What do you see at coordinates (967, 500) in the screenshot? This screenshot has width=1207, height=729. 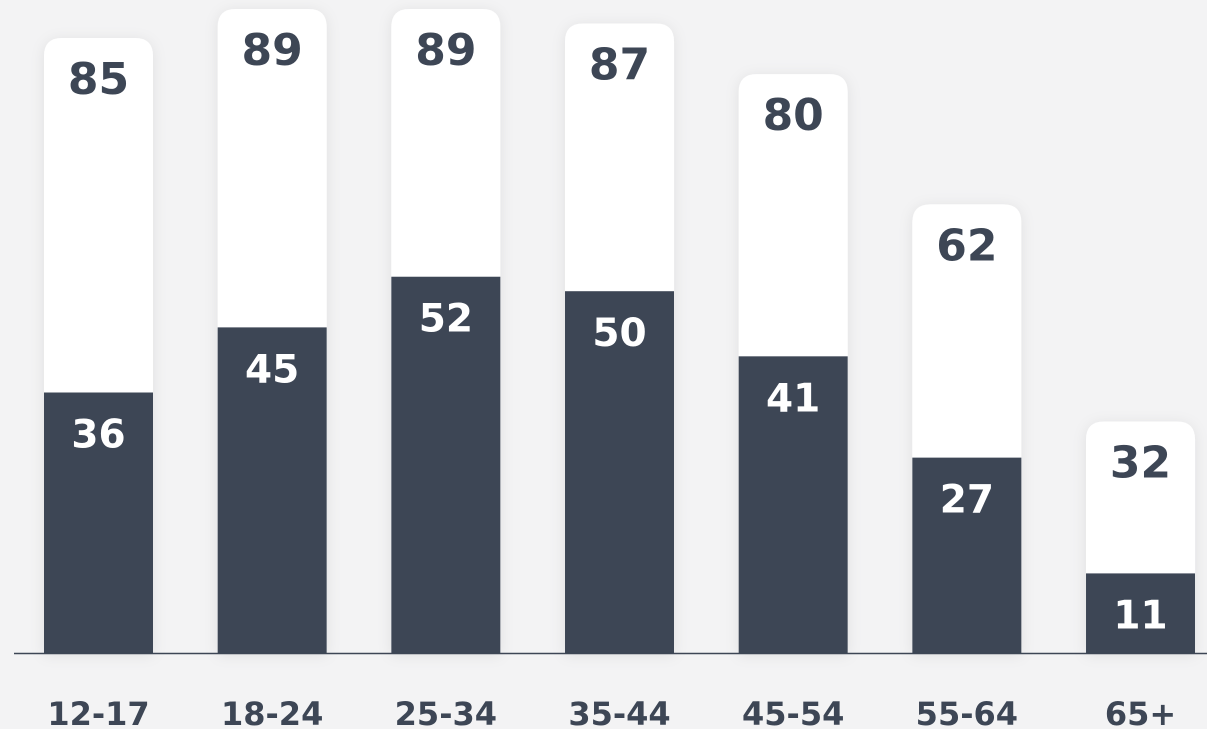 I see `inner-value-label-55-64: 27` at bounding box center [967, 500].